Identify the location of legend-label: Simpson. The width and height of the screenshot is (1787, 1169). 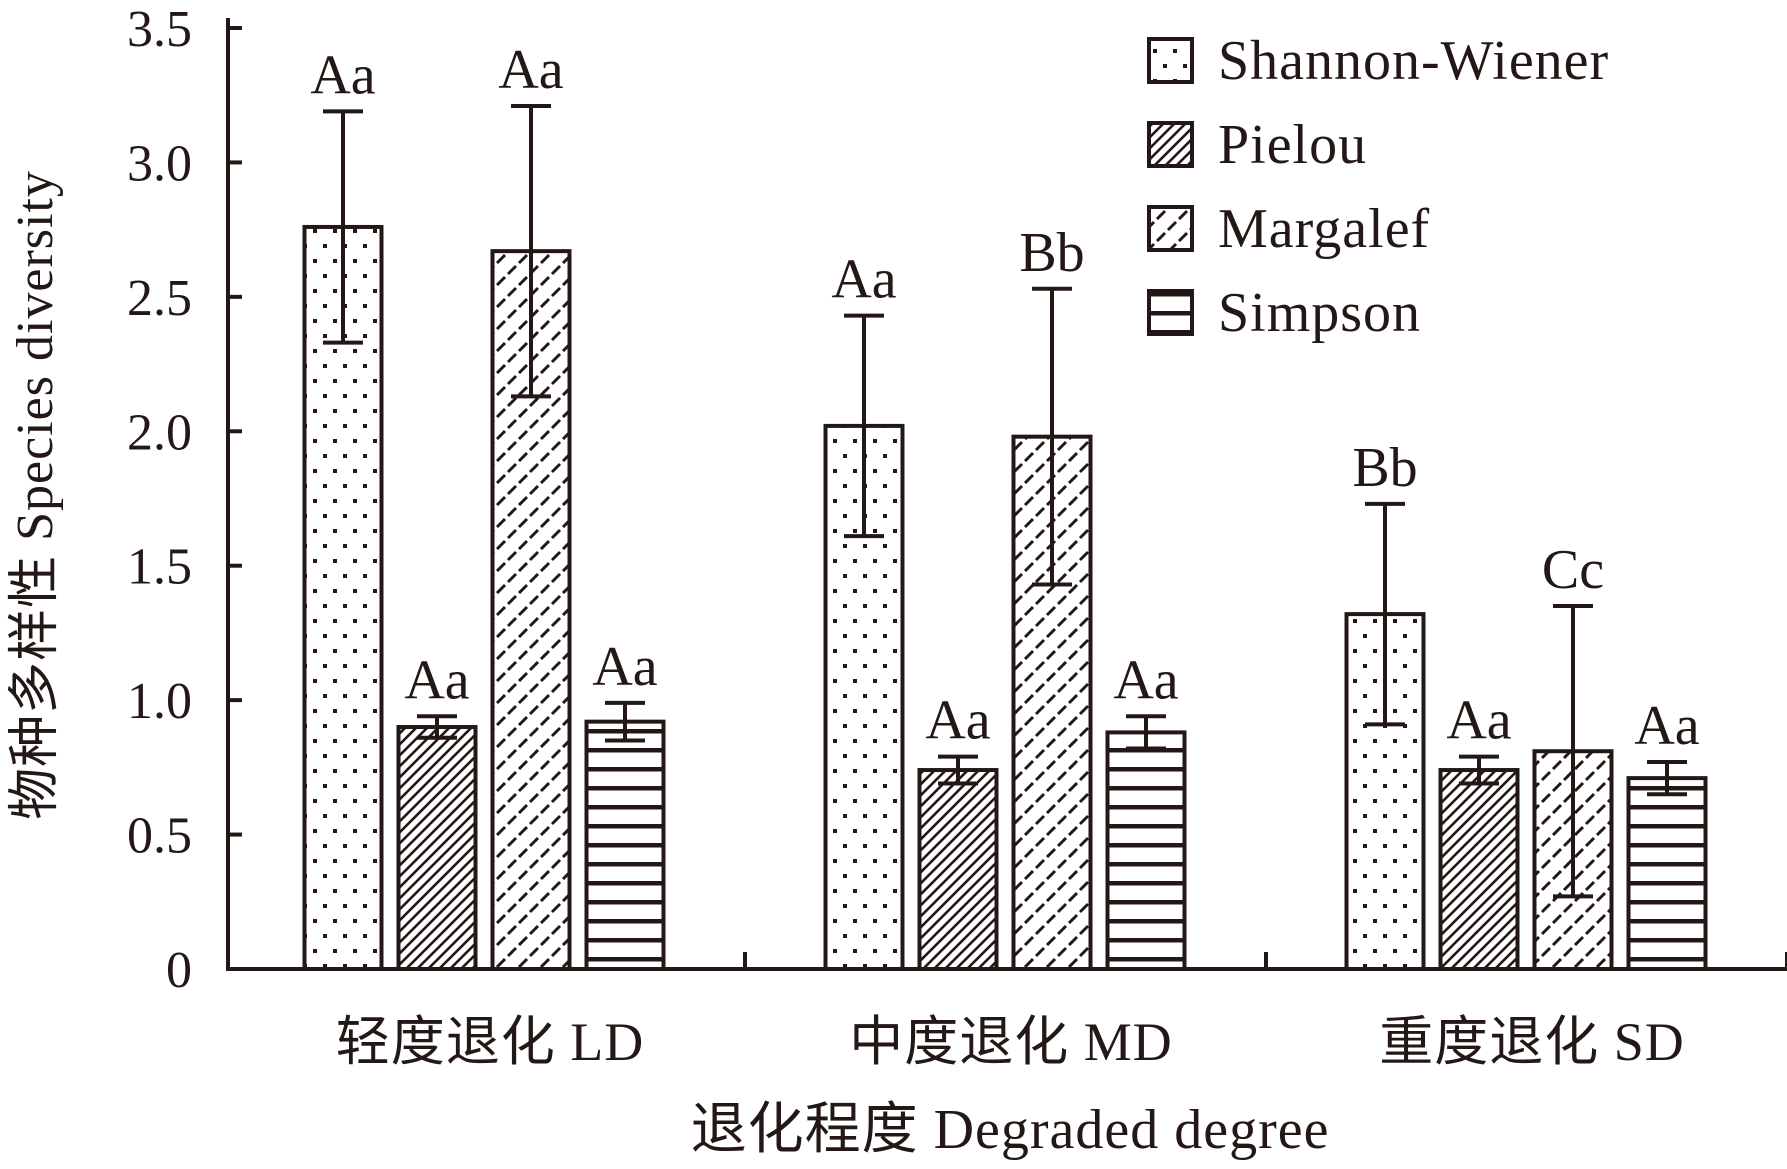
(1319, 313).